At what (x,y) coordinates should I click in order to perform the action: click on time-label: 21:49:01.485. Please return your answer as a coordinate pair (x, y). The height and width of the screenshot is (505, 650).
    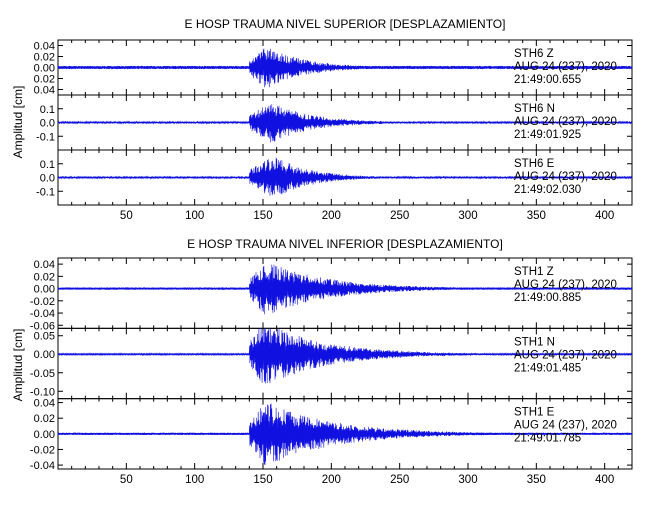
    Looking at the image, I should click on (547, 368).